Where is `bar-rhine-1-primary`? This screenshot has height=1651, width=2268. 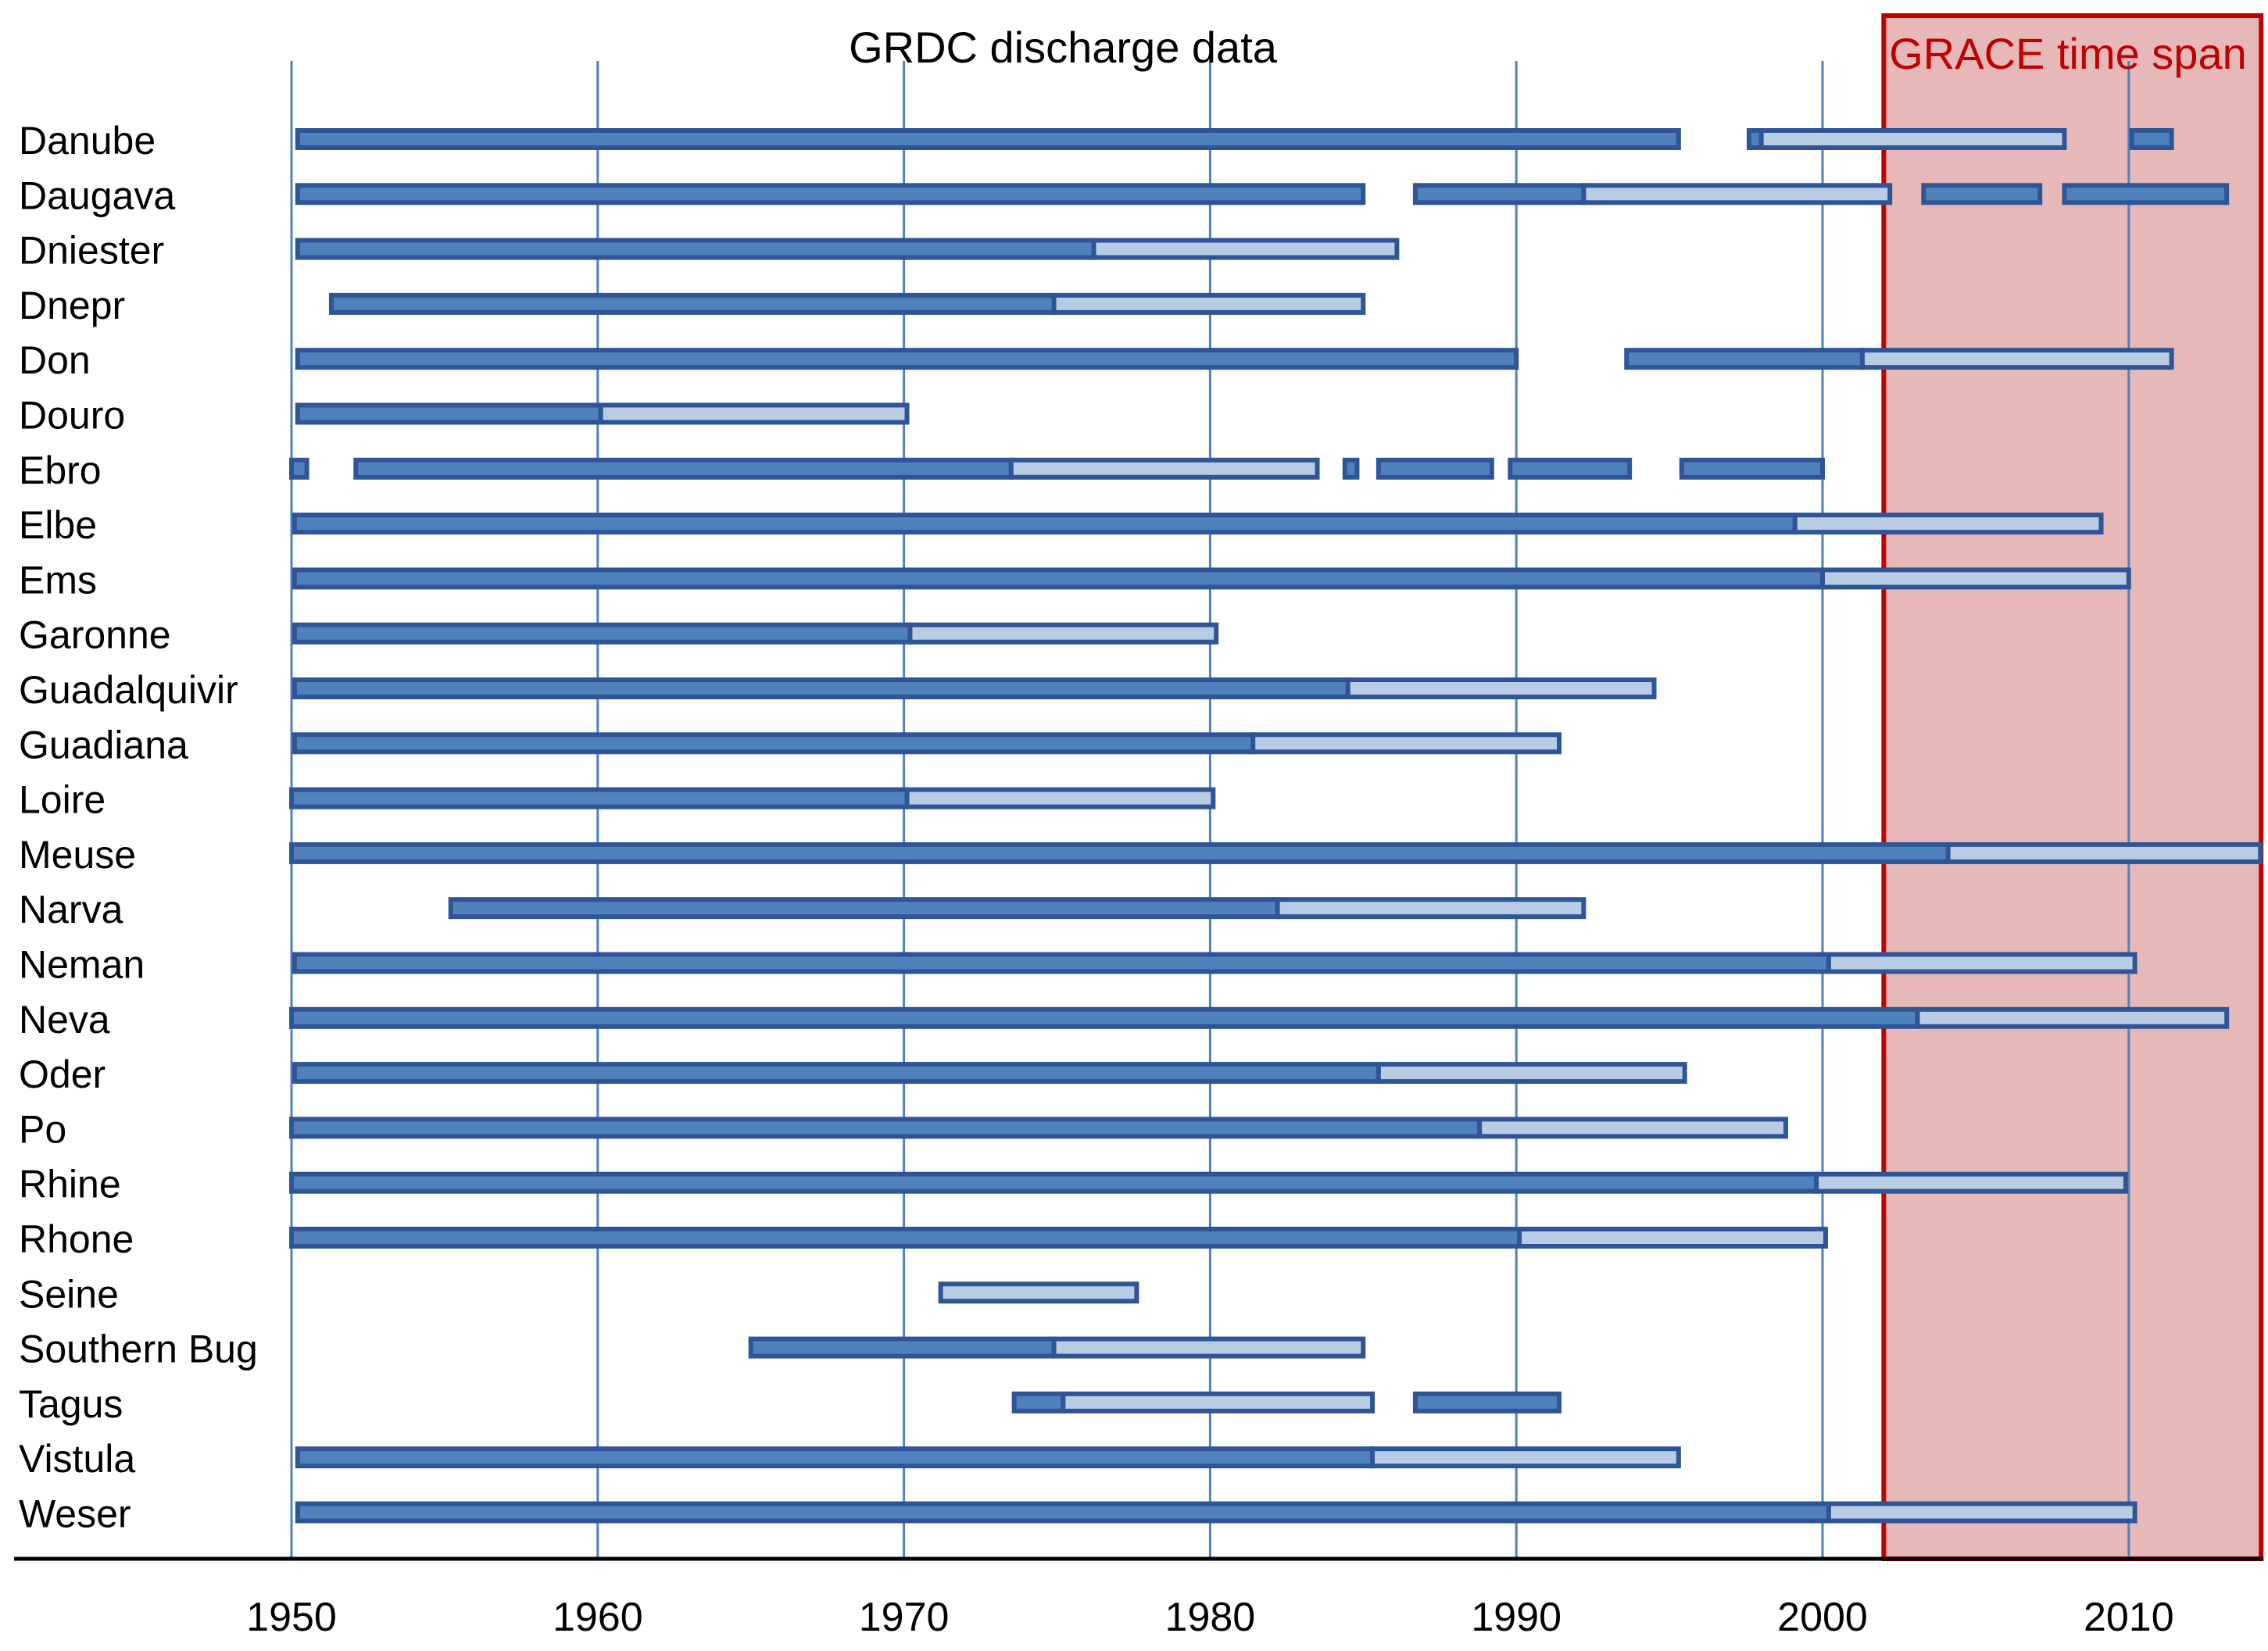 bar-rhine-1-primary is located at coordinates (1054, 1182).